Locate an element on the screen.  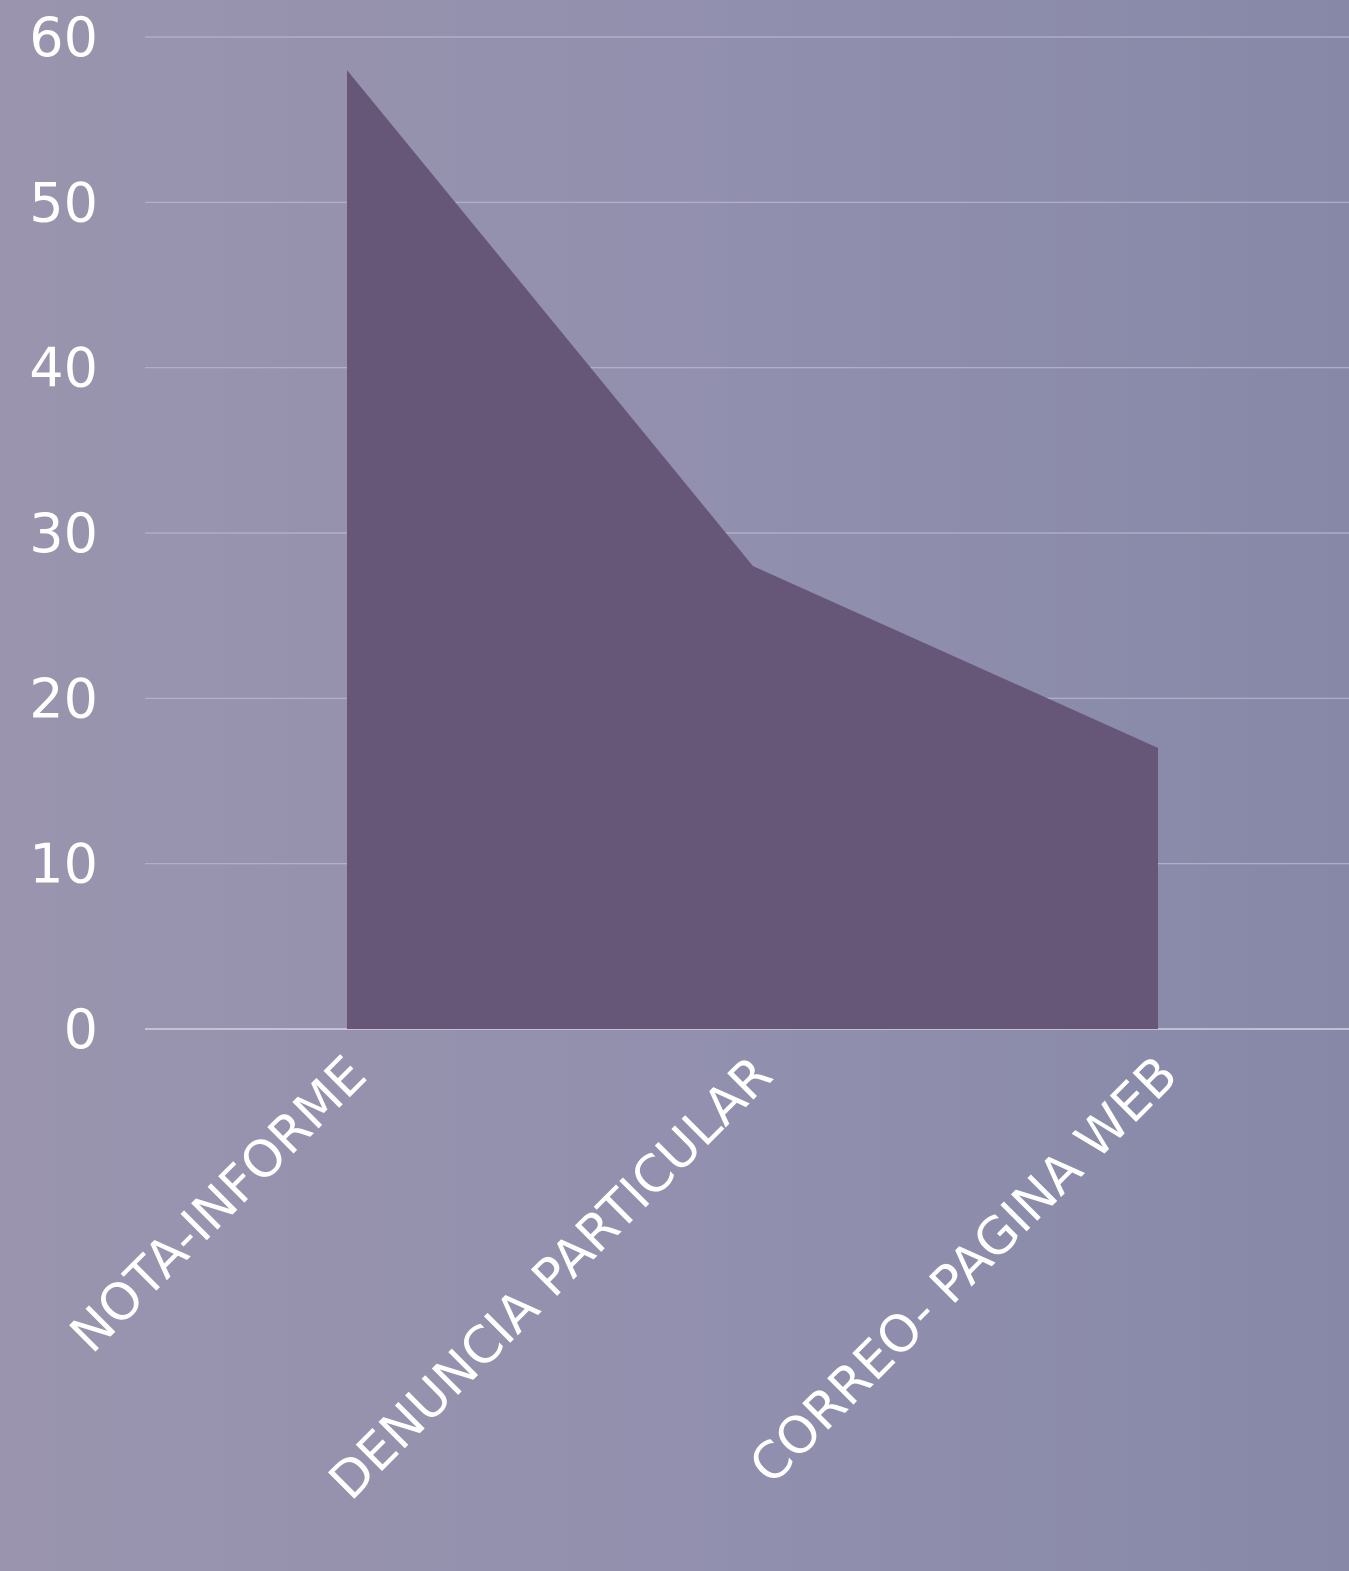
y-axis: 0 10 20 30 40 50 60 is located at coordinates (63, 533).